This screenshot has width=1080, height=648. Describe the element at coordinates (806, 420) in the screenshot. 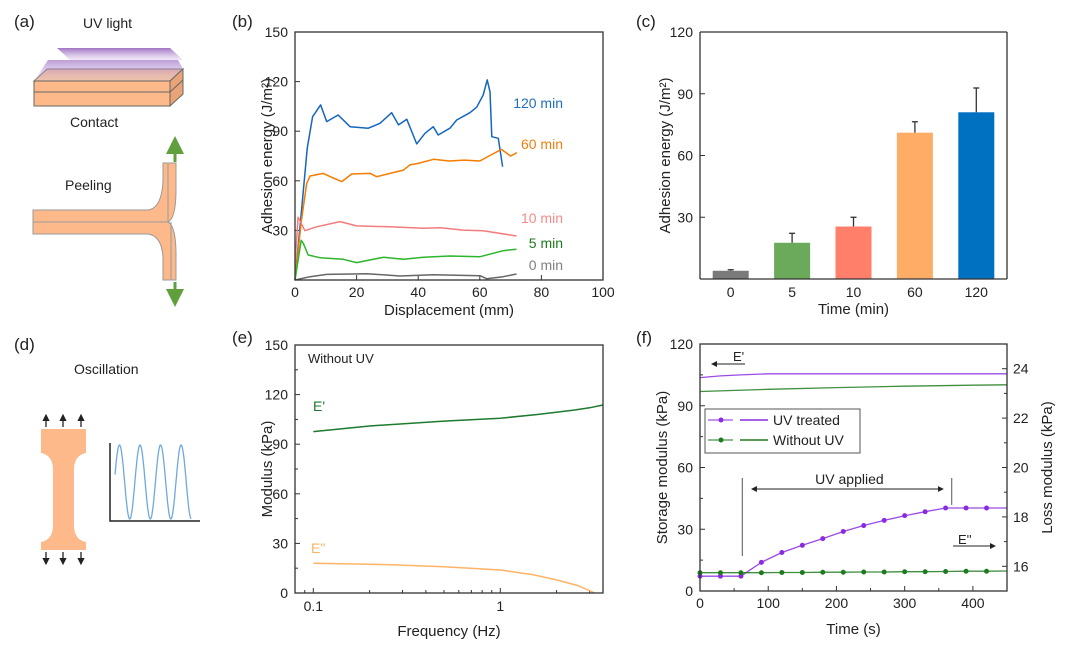

I see `legend-label-uv-treated: UV treated` at that location.